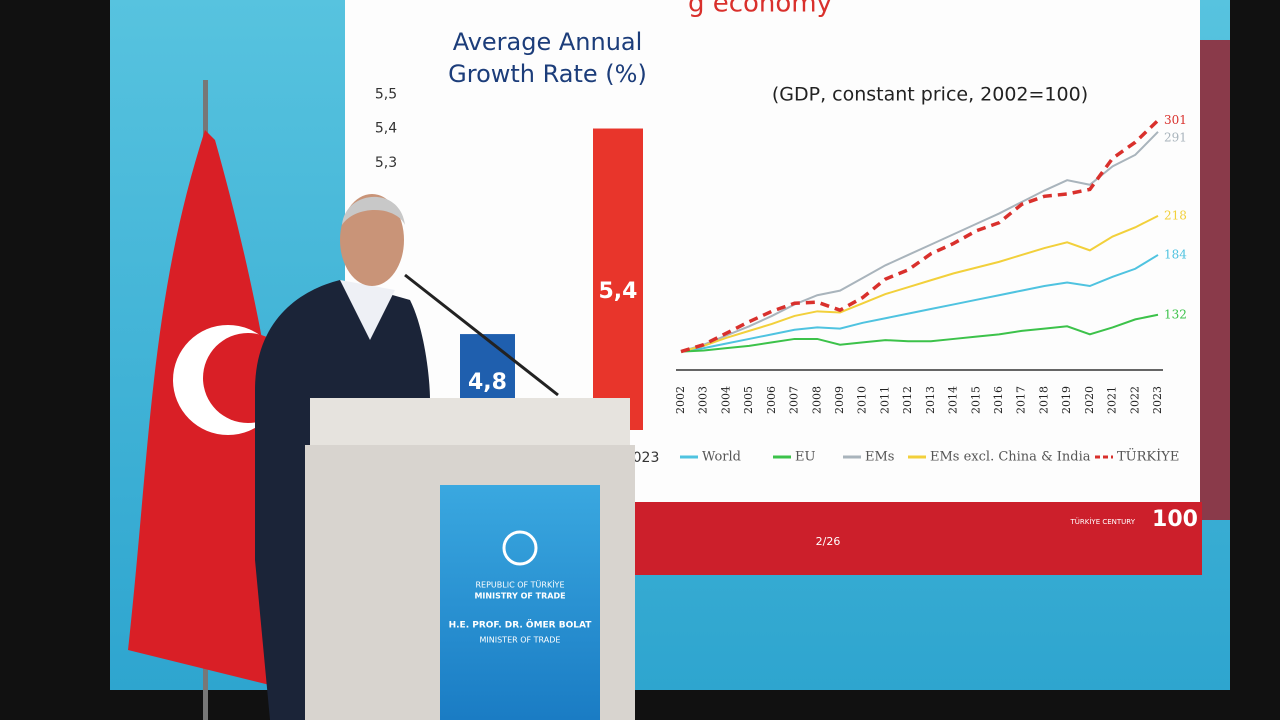 This screenshot has width=1280, height=720. I want to click on page-number: 2/26, so click(828, 541).